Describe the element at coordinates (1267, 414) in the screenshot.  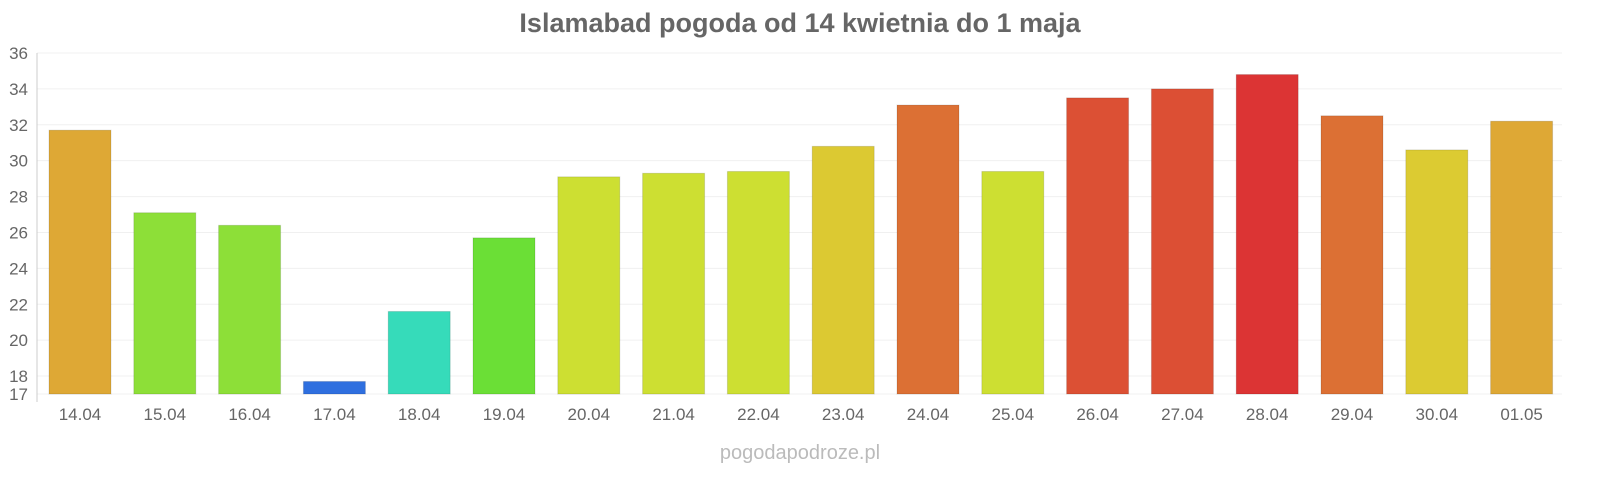
I see `x-tick-label: 28.04` at that location.